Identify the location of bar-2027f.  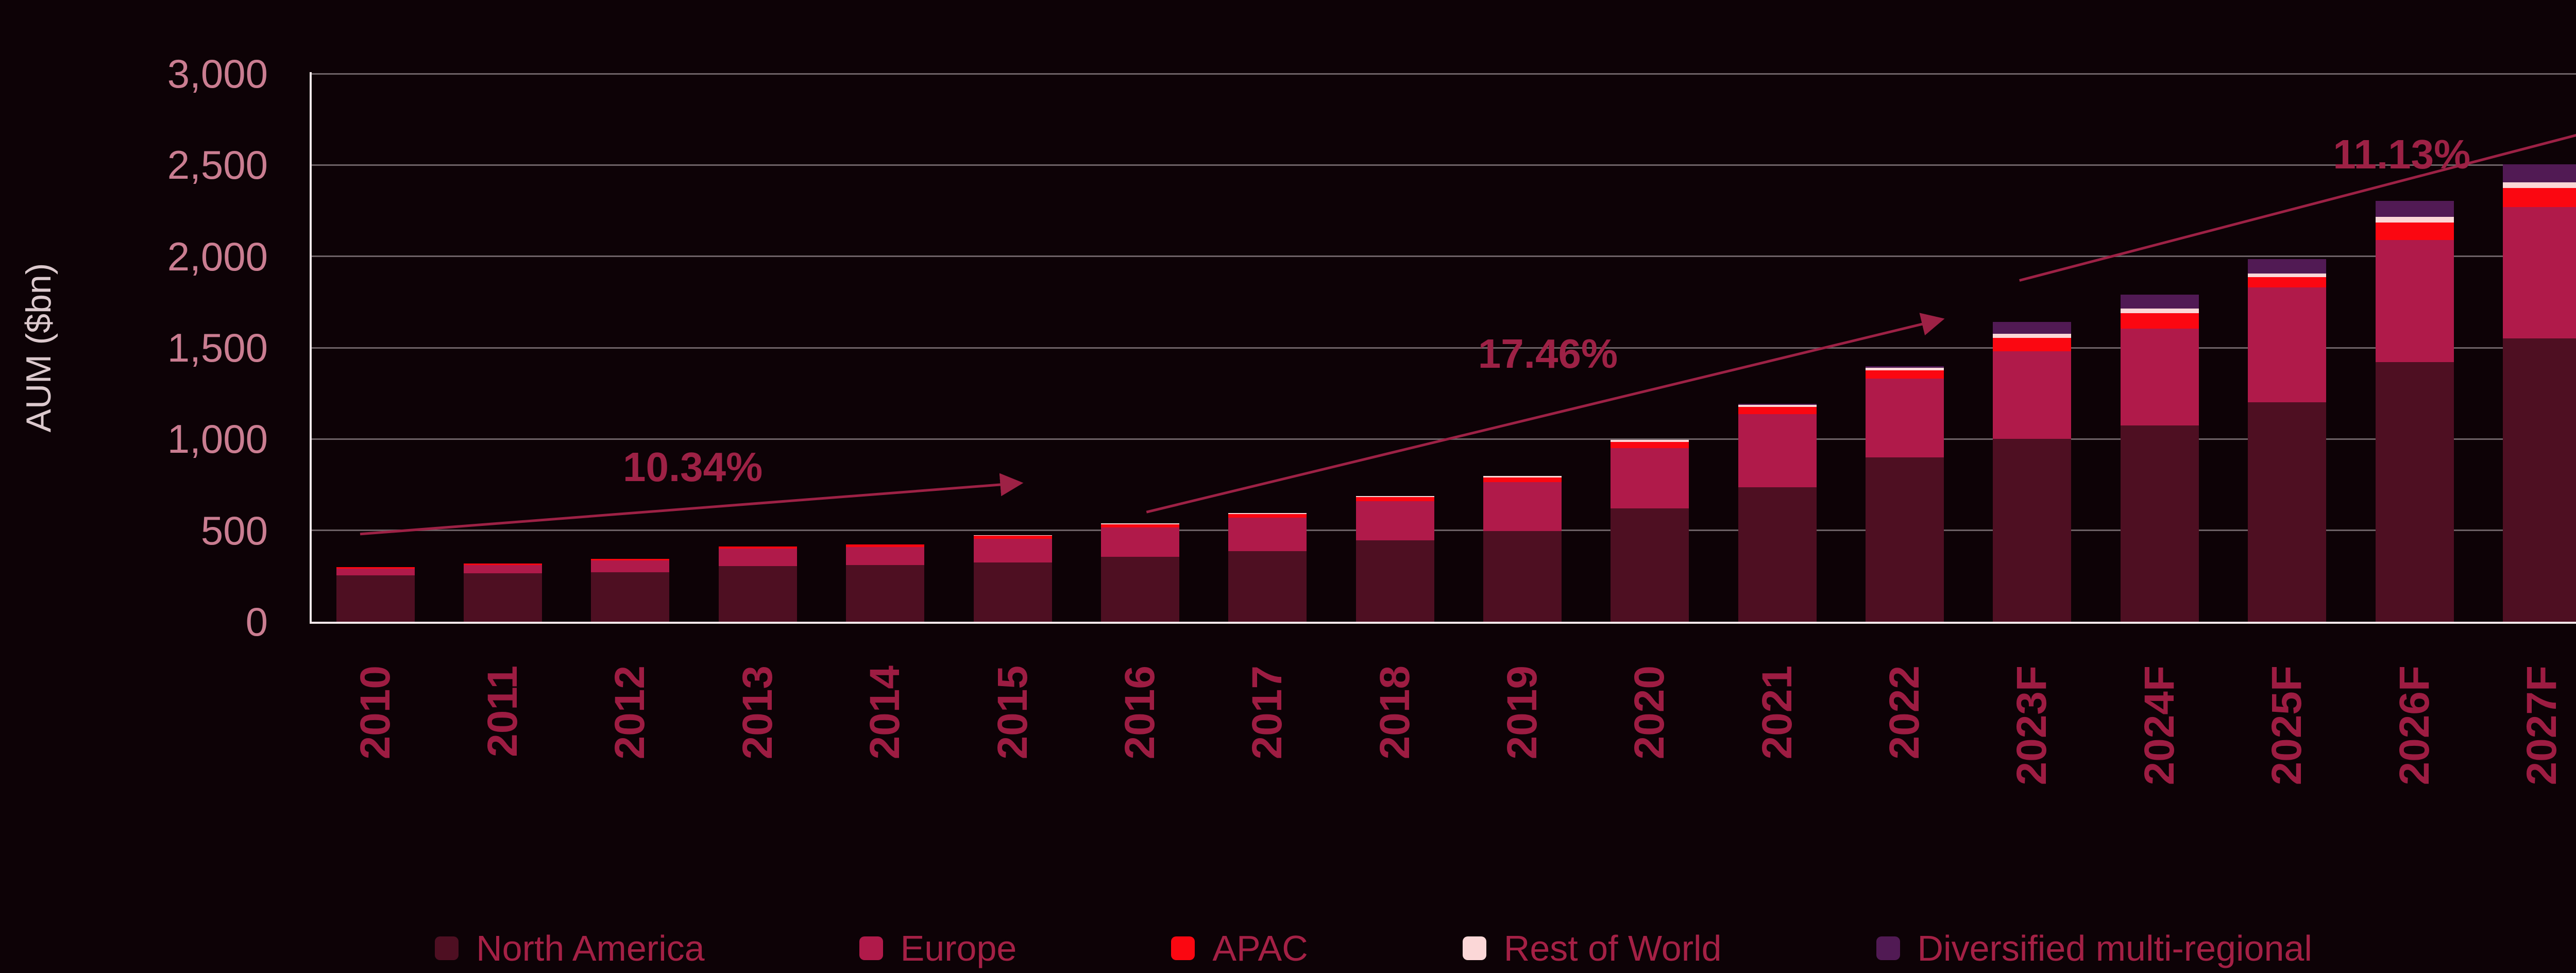
(2539, 393).